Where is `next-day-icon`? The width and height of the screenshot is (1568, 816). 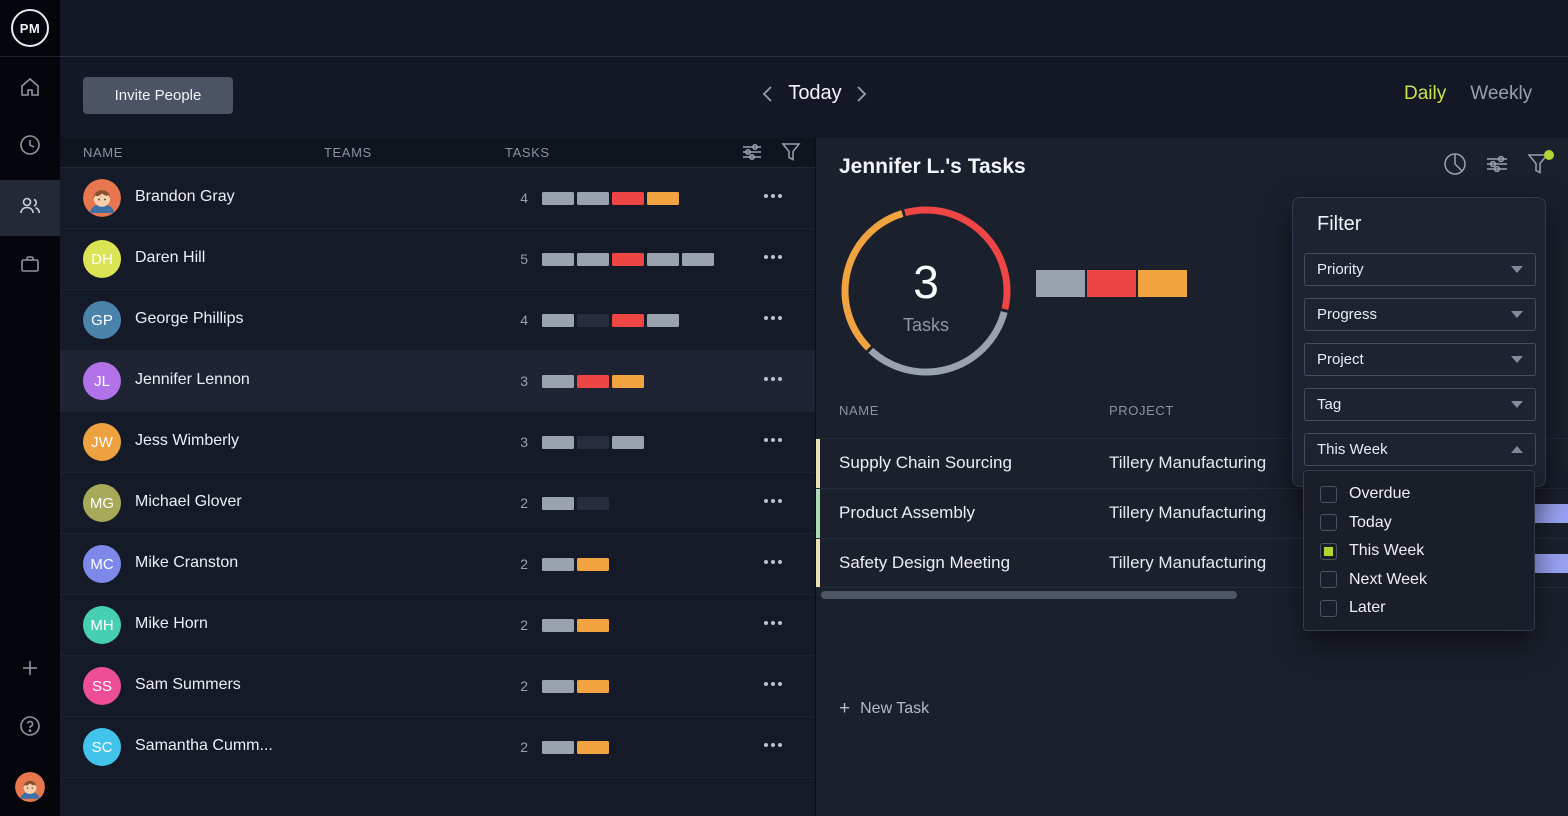 next-day-icon is located at coordinates (862, 94).